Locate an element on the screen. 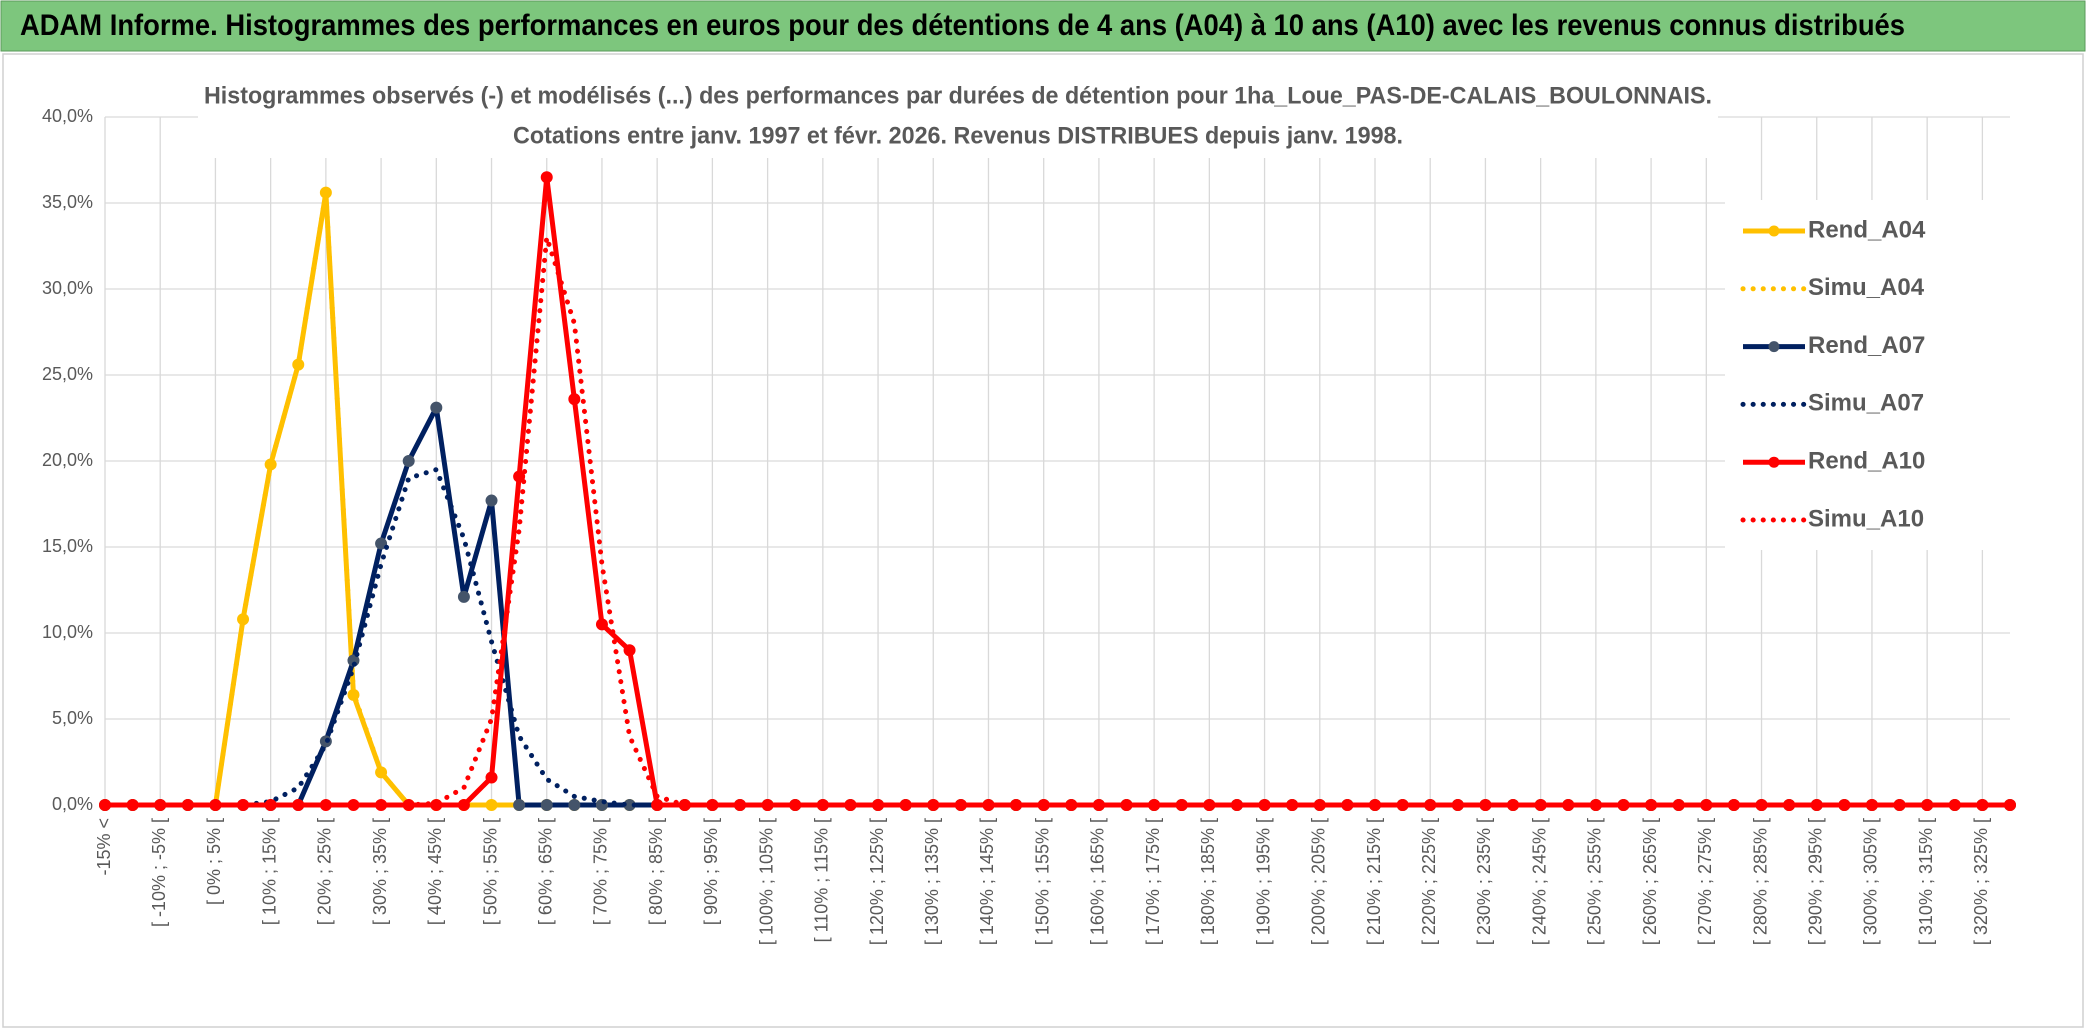  x-tick-label: [ 300% ; 305% [ is located at coordinates (1871, 881).